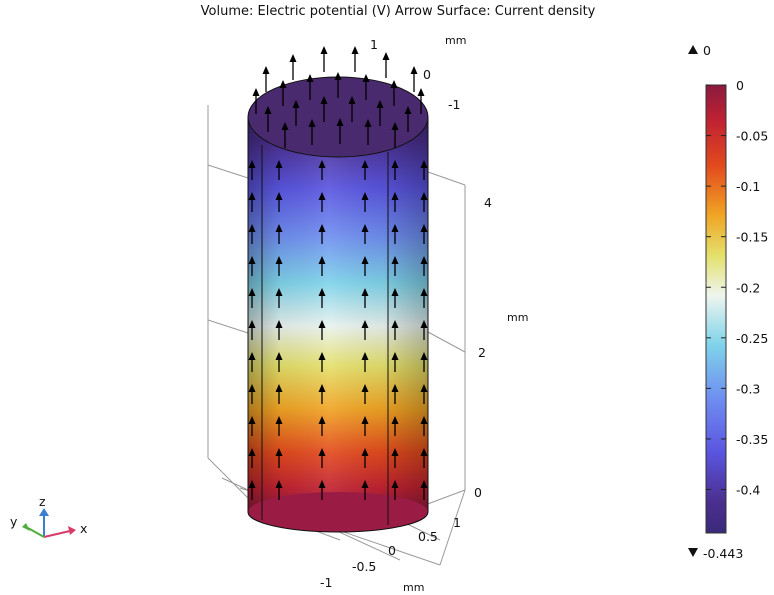 The width and height of the screenshot is (774, 595). I want to click on colorbar-tick-label: -0.25, so click(752, 338).